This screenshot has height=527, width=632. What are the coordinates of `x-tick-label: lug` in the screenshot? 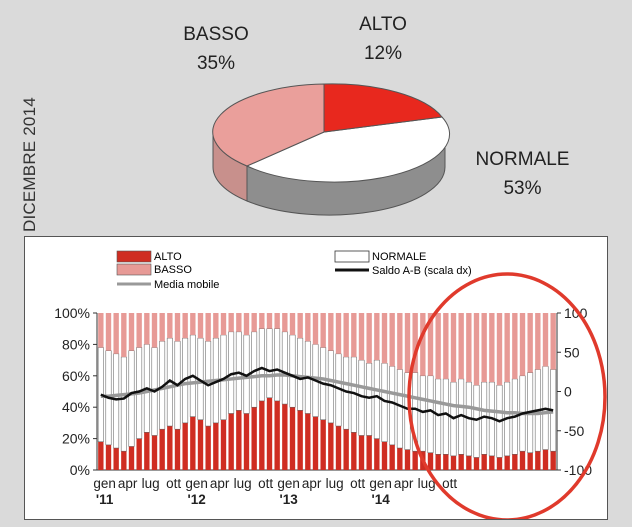 It's located at (335, 483).